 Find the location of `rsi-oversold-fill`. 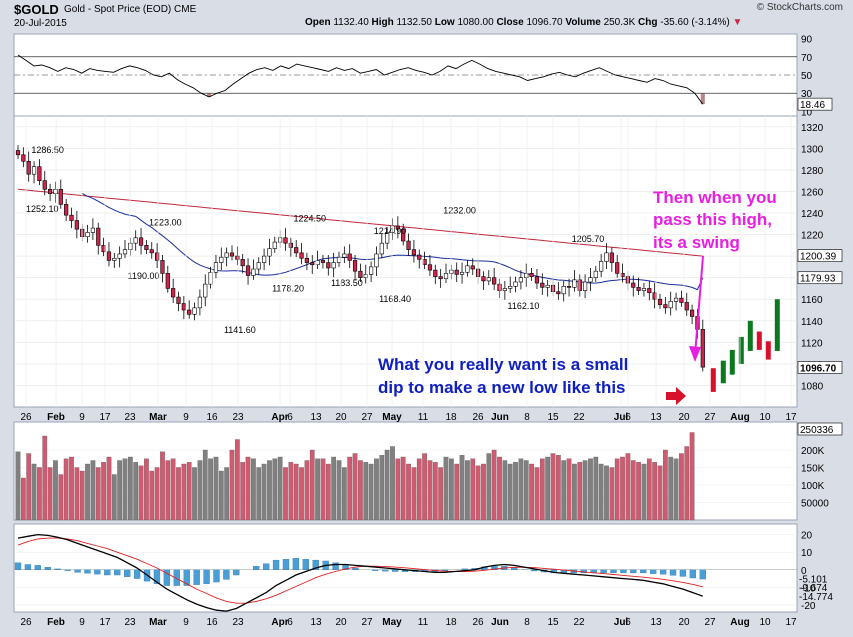

rsi-oversold-fill is located at coordinates (702, 99).